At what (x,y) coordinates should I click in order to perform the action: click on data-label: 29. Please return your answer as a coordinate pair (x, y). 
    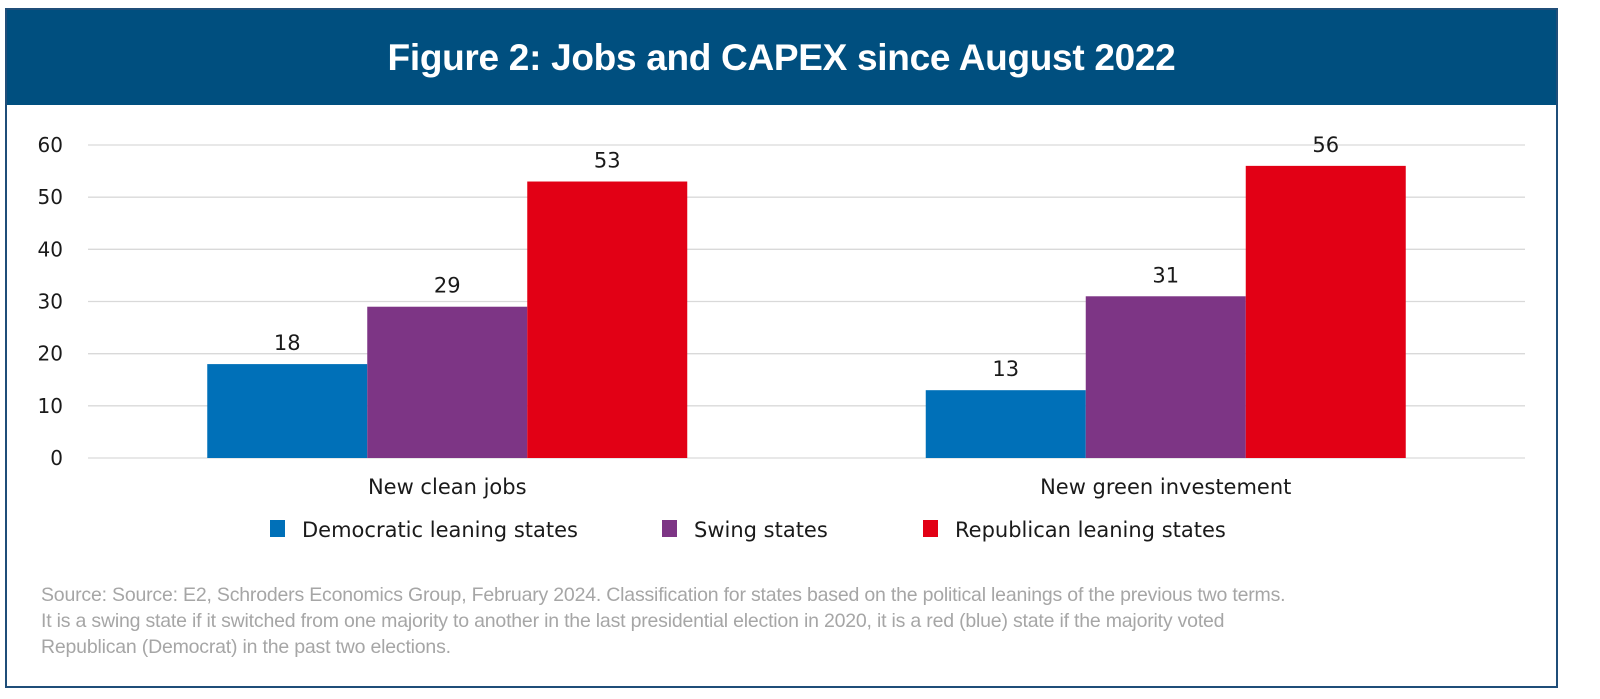
    Looking at the image, I should click on (447, 286).